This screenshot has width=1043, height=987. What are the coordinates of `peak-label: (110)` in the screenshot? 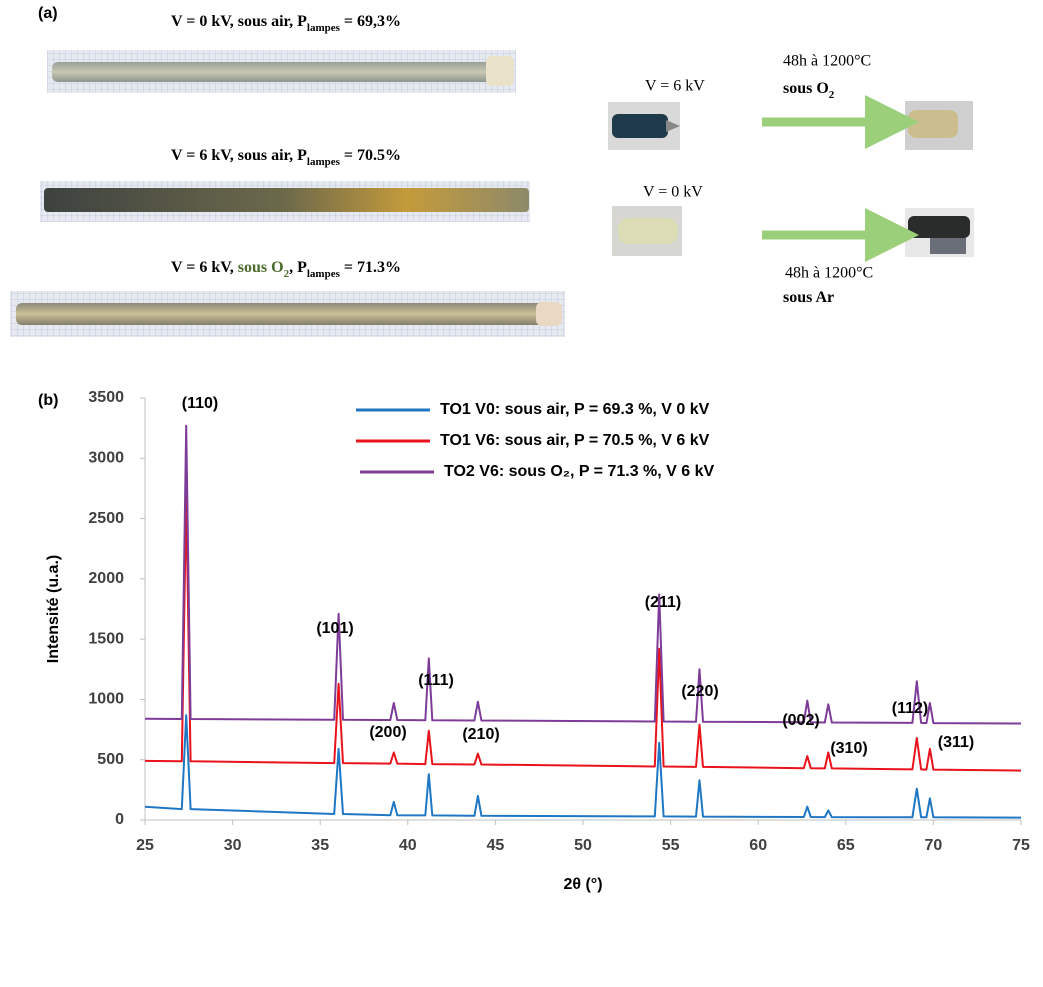 It's located at (200, 403).